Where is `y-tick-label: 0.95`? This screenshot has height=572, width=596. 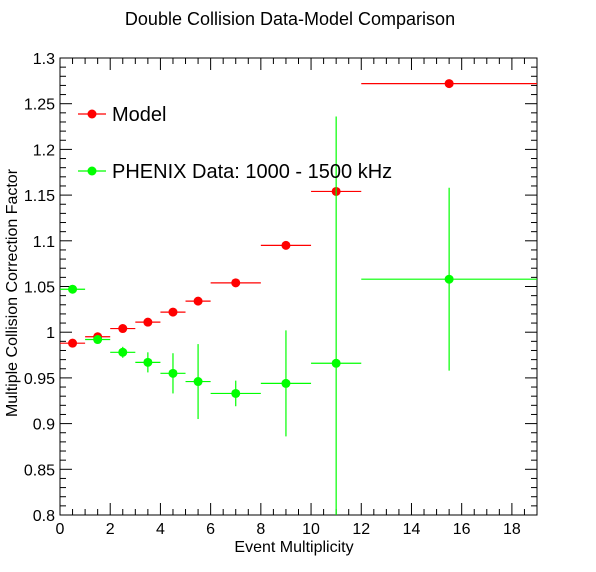
y-tick-label: 0.95 is located at coordinates (39, 379).